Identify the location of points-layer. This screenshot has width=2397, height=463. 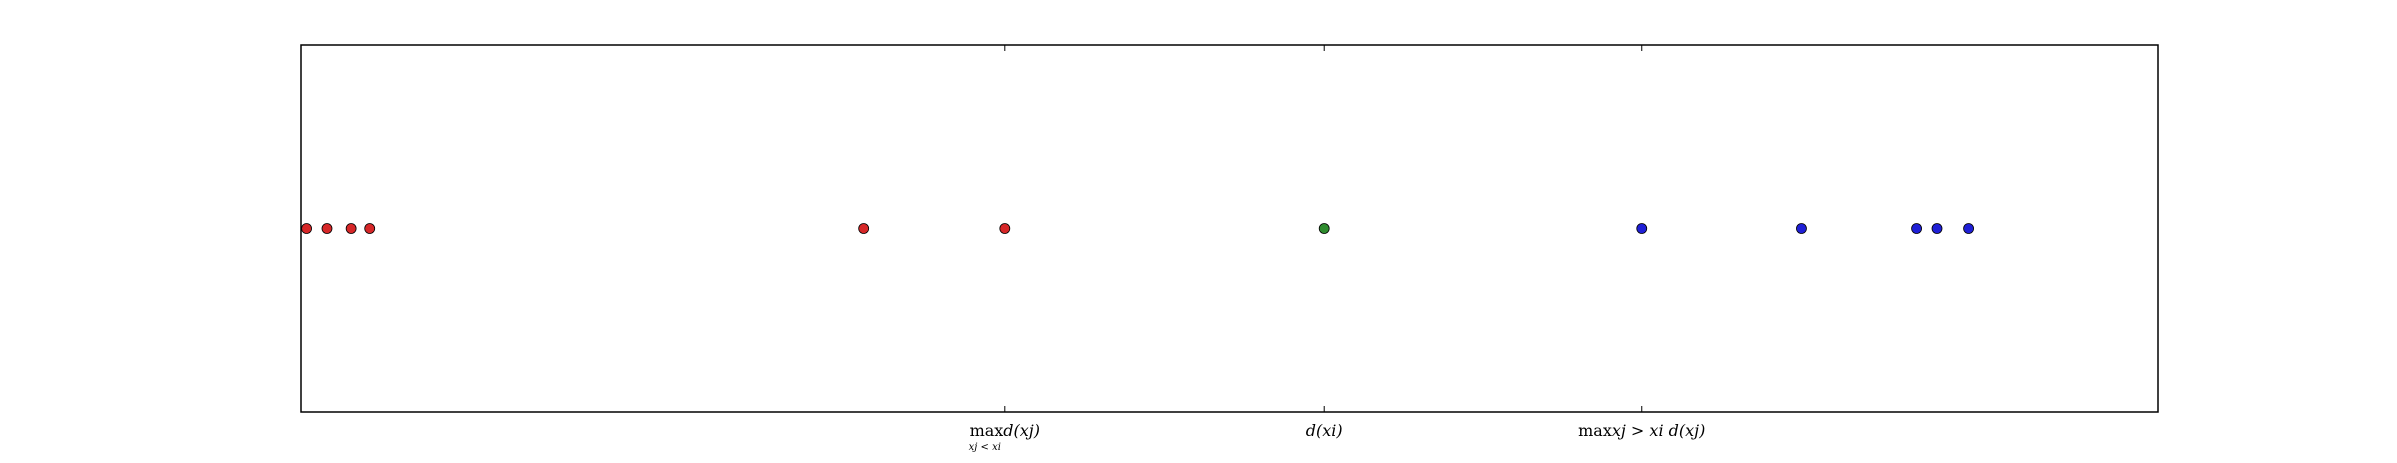
(1137, 228).